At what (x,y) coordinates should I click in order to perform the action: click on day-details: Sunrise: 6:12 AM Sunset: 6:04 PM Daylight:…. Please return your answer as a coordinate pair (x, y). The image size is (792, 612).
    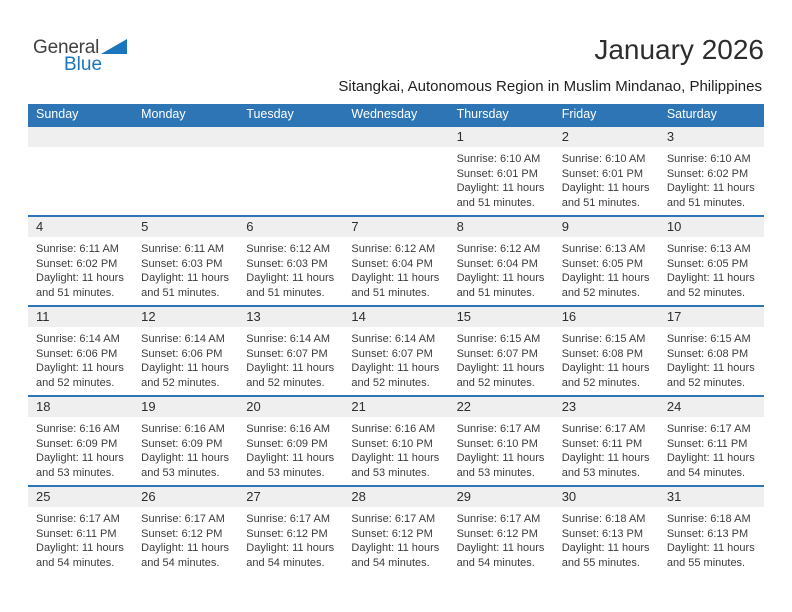
    Looking at the image, I should click on (501, 268).